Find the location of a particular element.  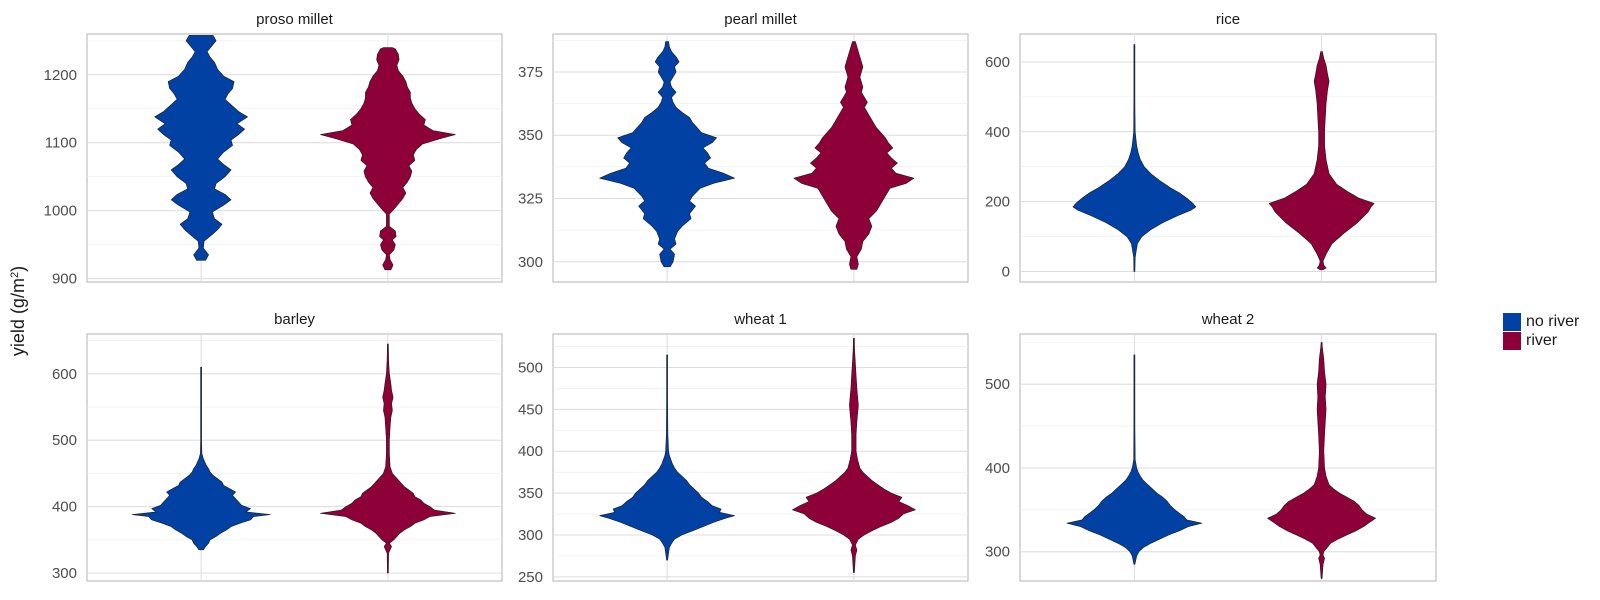

y-tick-label: 450 is located at coordinates (530, 409).